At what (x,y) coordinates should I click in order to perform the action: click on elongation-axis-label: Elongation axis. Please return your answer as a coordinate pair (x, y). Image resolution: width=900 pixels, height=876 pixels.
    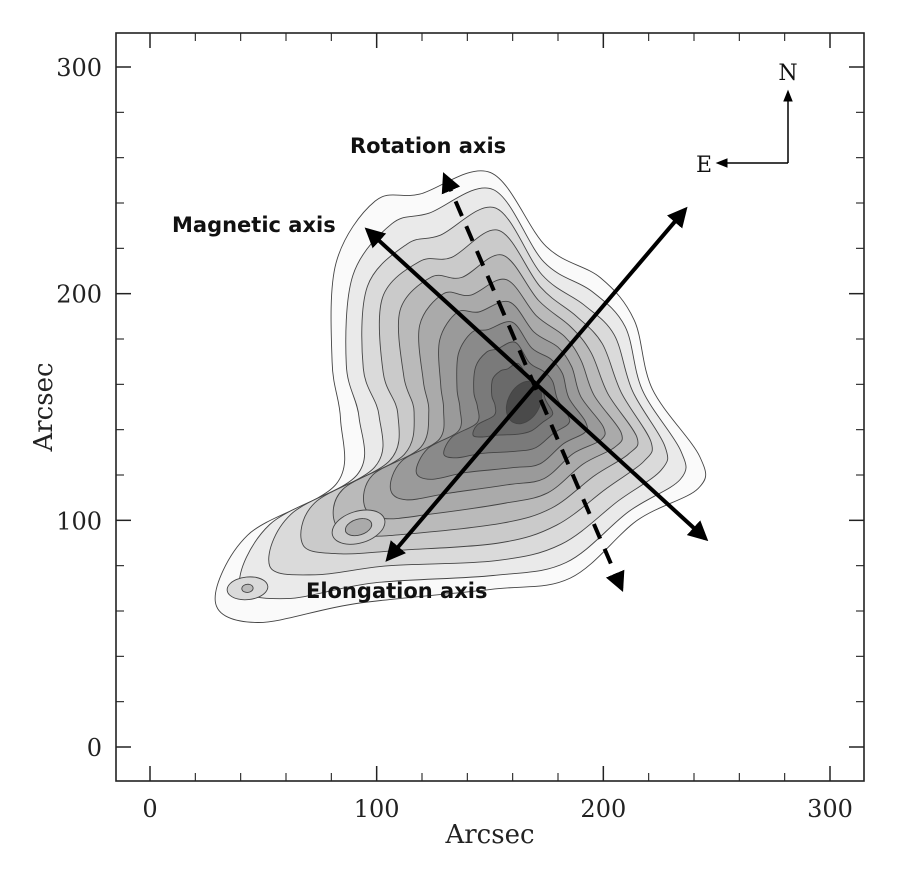
    Looking at the image, I should click on (396, 591).